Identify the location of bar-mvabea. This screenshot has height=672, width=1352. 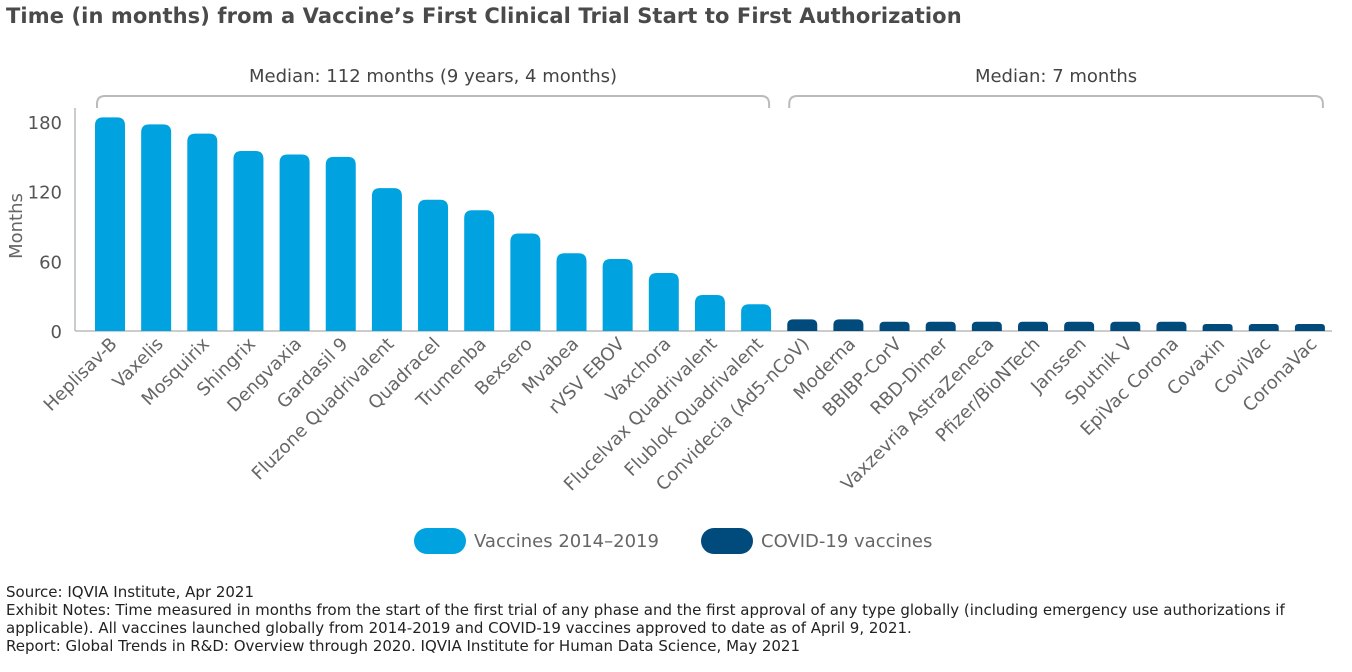
(571, 292).